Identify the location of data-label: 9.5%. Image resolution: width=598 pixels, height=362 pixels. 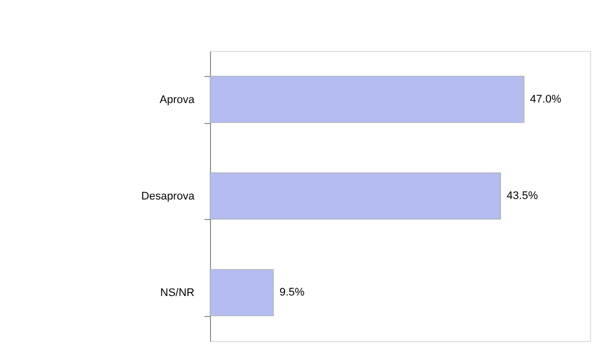
(292, 292).